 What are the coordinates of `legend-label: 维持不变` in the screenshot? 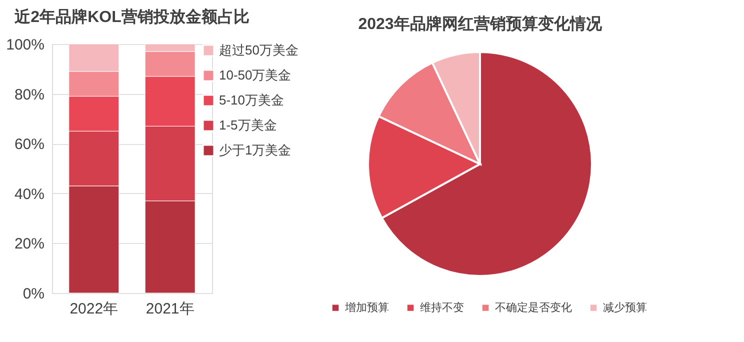 It's located at (442, 307).